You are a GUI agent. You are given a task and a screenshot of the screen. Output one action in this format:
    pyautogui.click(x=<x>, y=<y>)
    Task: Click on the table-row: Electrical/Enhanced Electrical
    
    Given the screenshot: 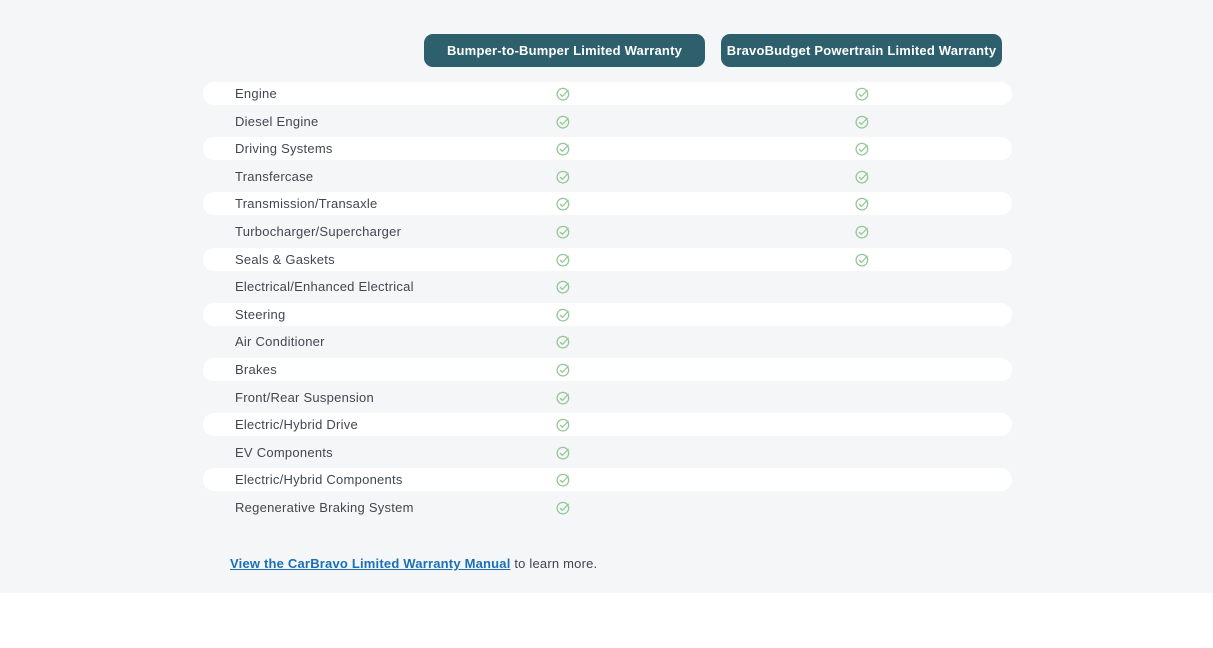 What is the action you would take?
    pyautogui.click(x=607, y=286)
    